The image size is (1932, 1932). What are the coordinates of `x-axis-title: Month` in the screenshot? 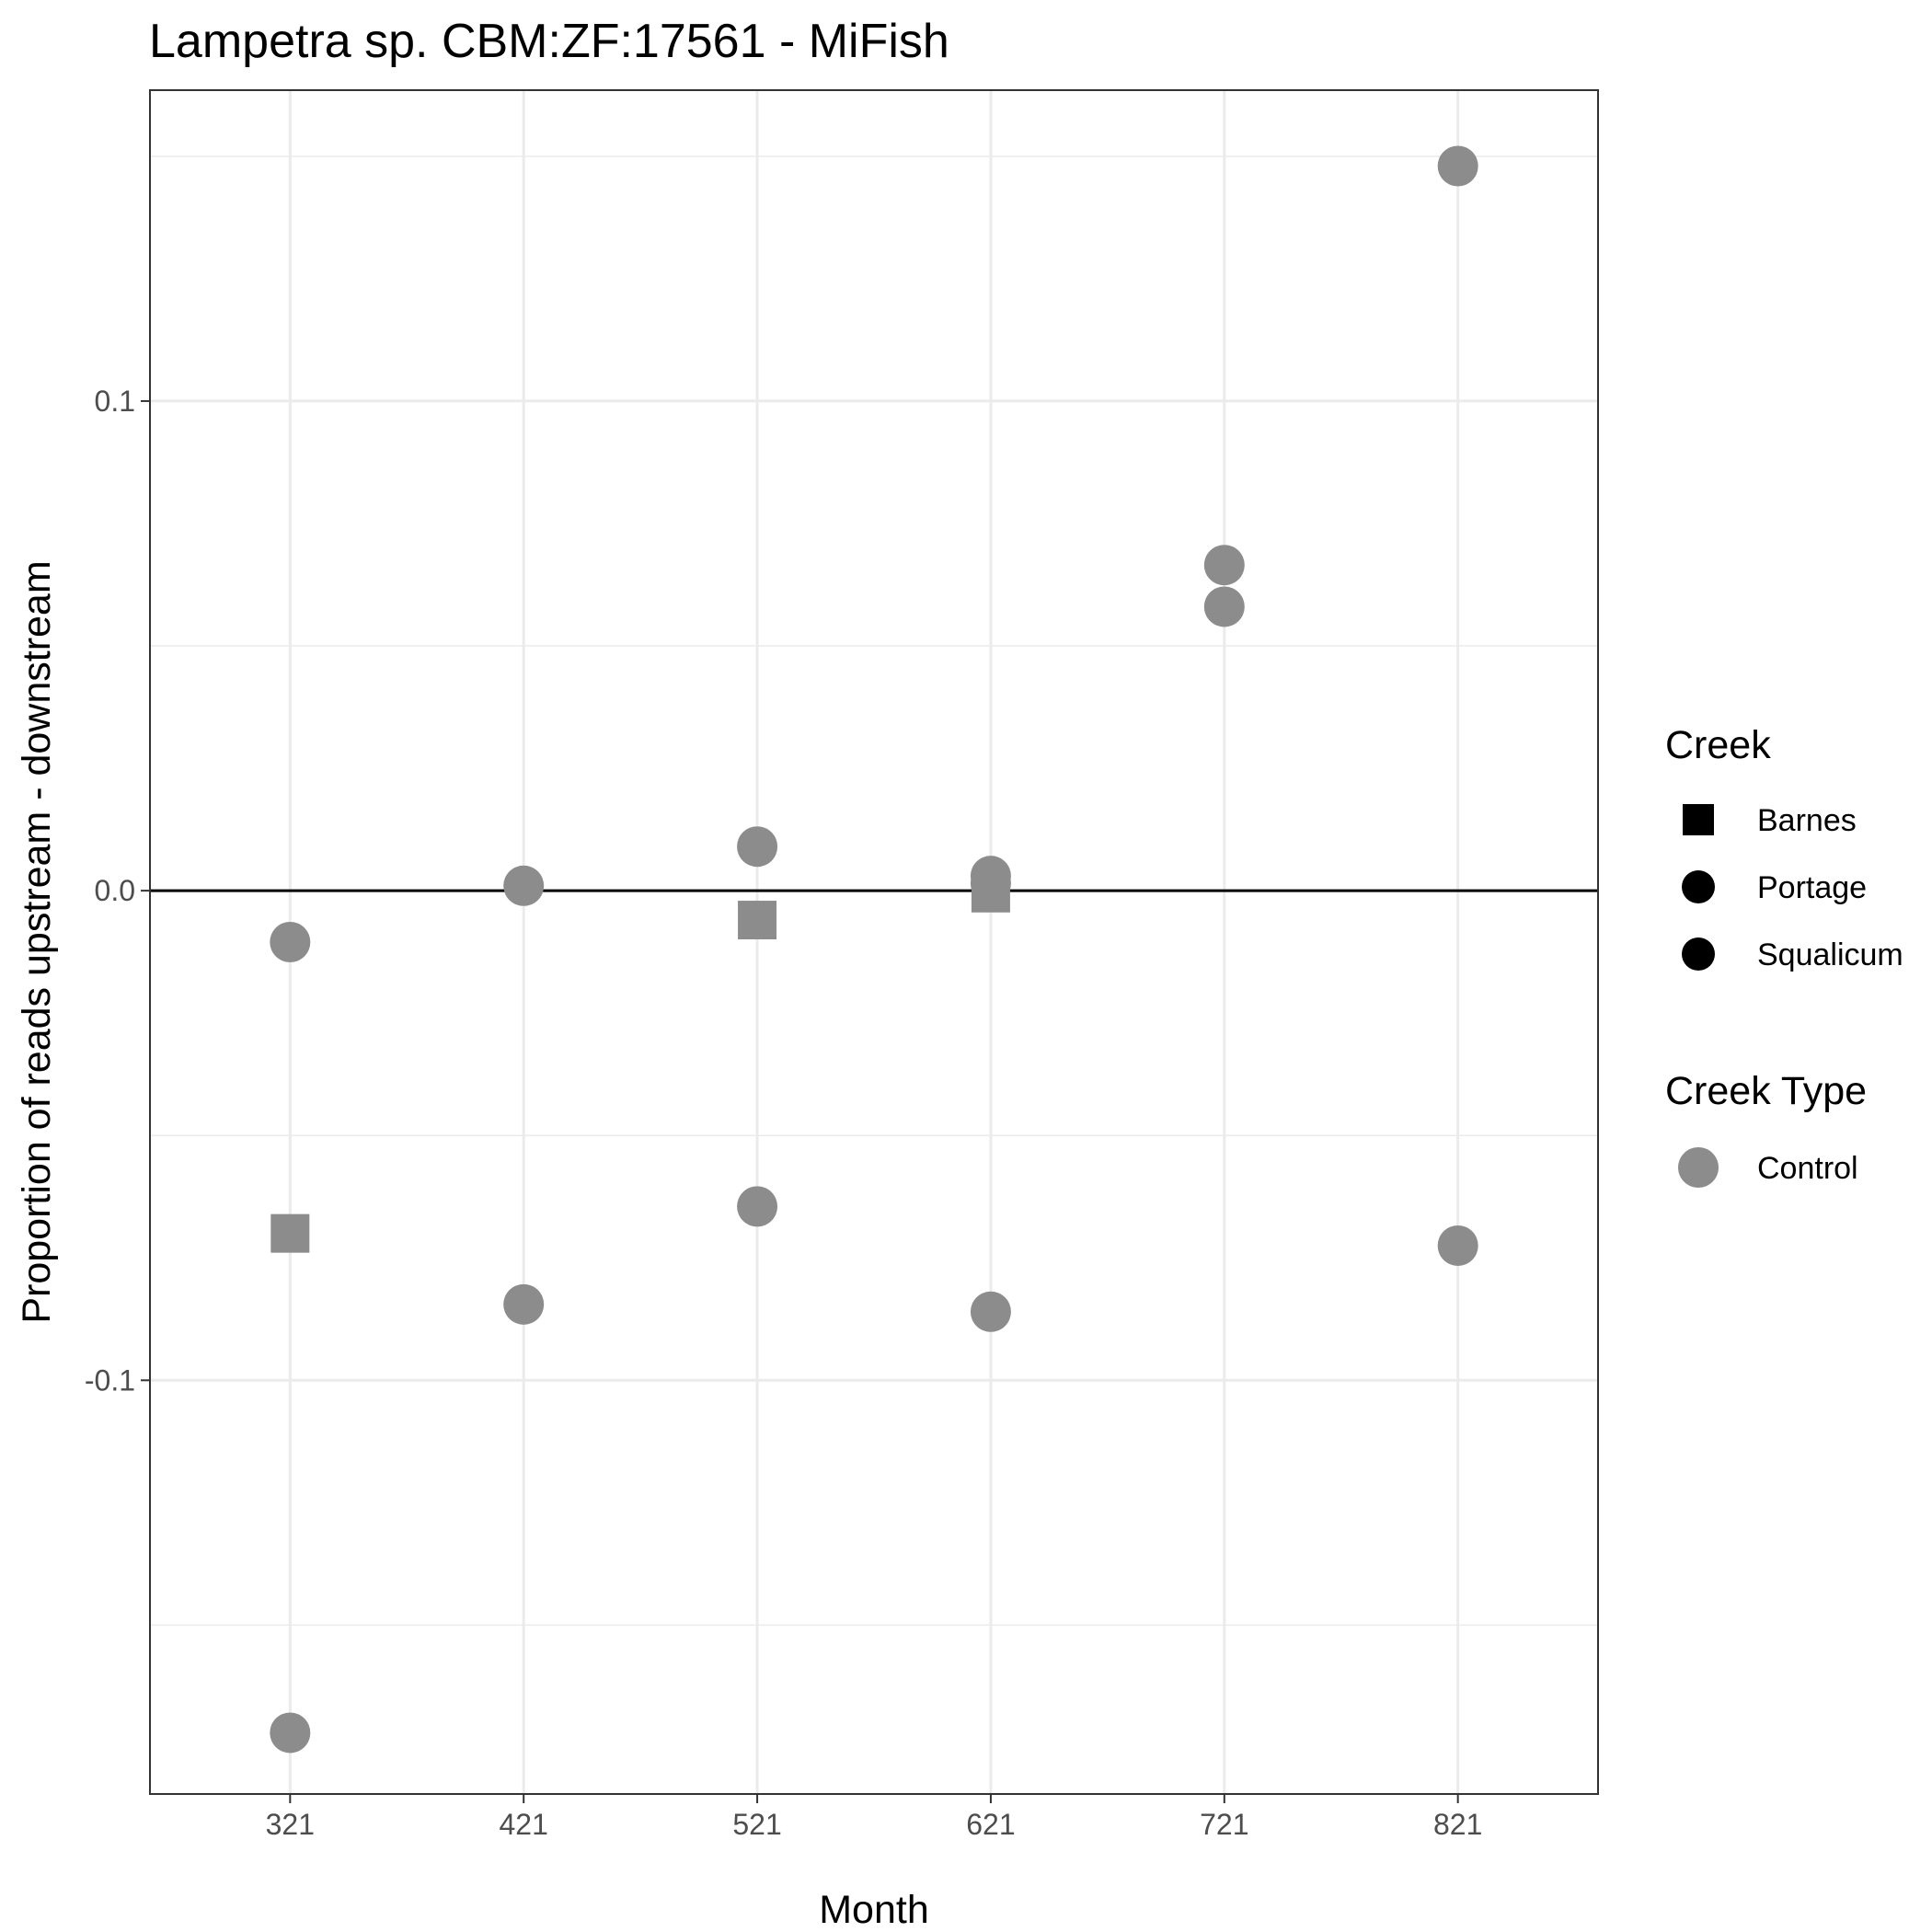 It's located at (874, 1910).